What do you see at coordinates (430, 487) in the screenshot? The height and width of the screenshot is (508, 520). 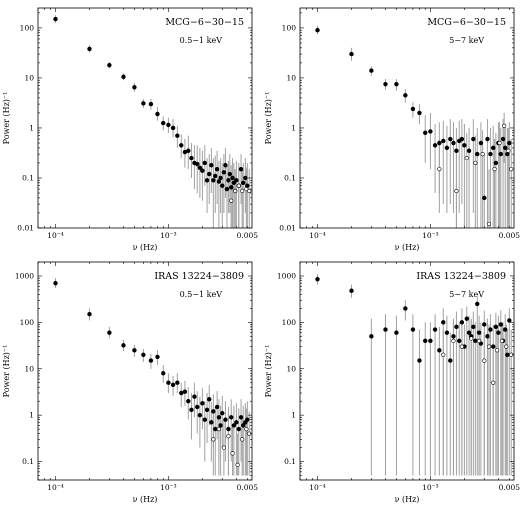 I see `x-tick-label: 10⁻³` at bounding box center [430, 487].